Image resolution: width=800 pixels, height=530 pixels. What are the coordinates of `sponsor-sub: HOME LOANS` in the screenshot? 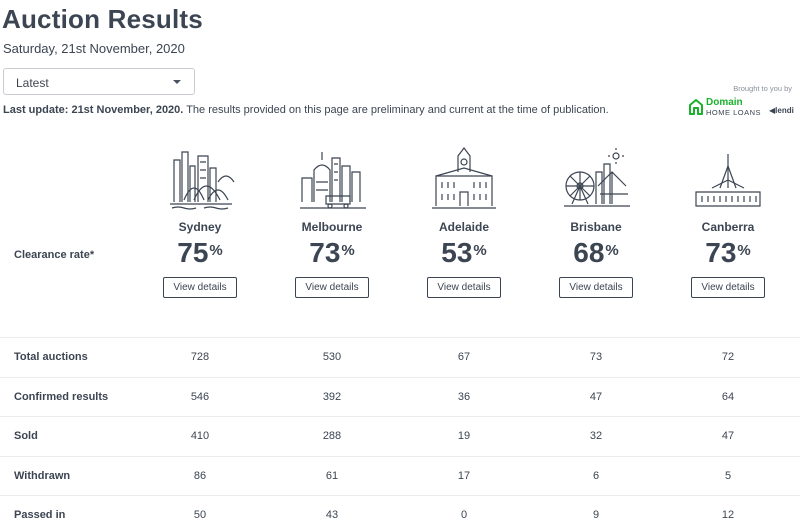 It's located at (734, 112).